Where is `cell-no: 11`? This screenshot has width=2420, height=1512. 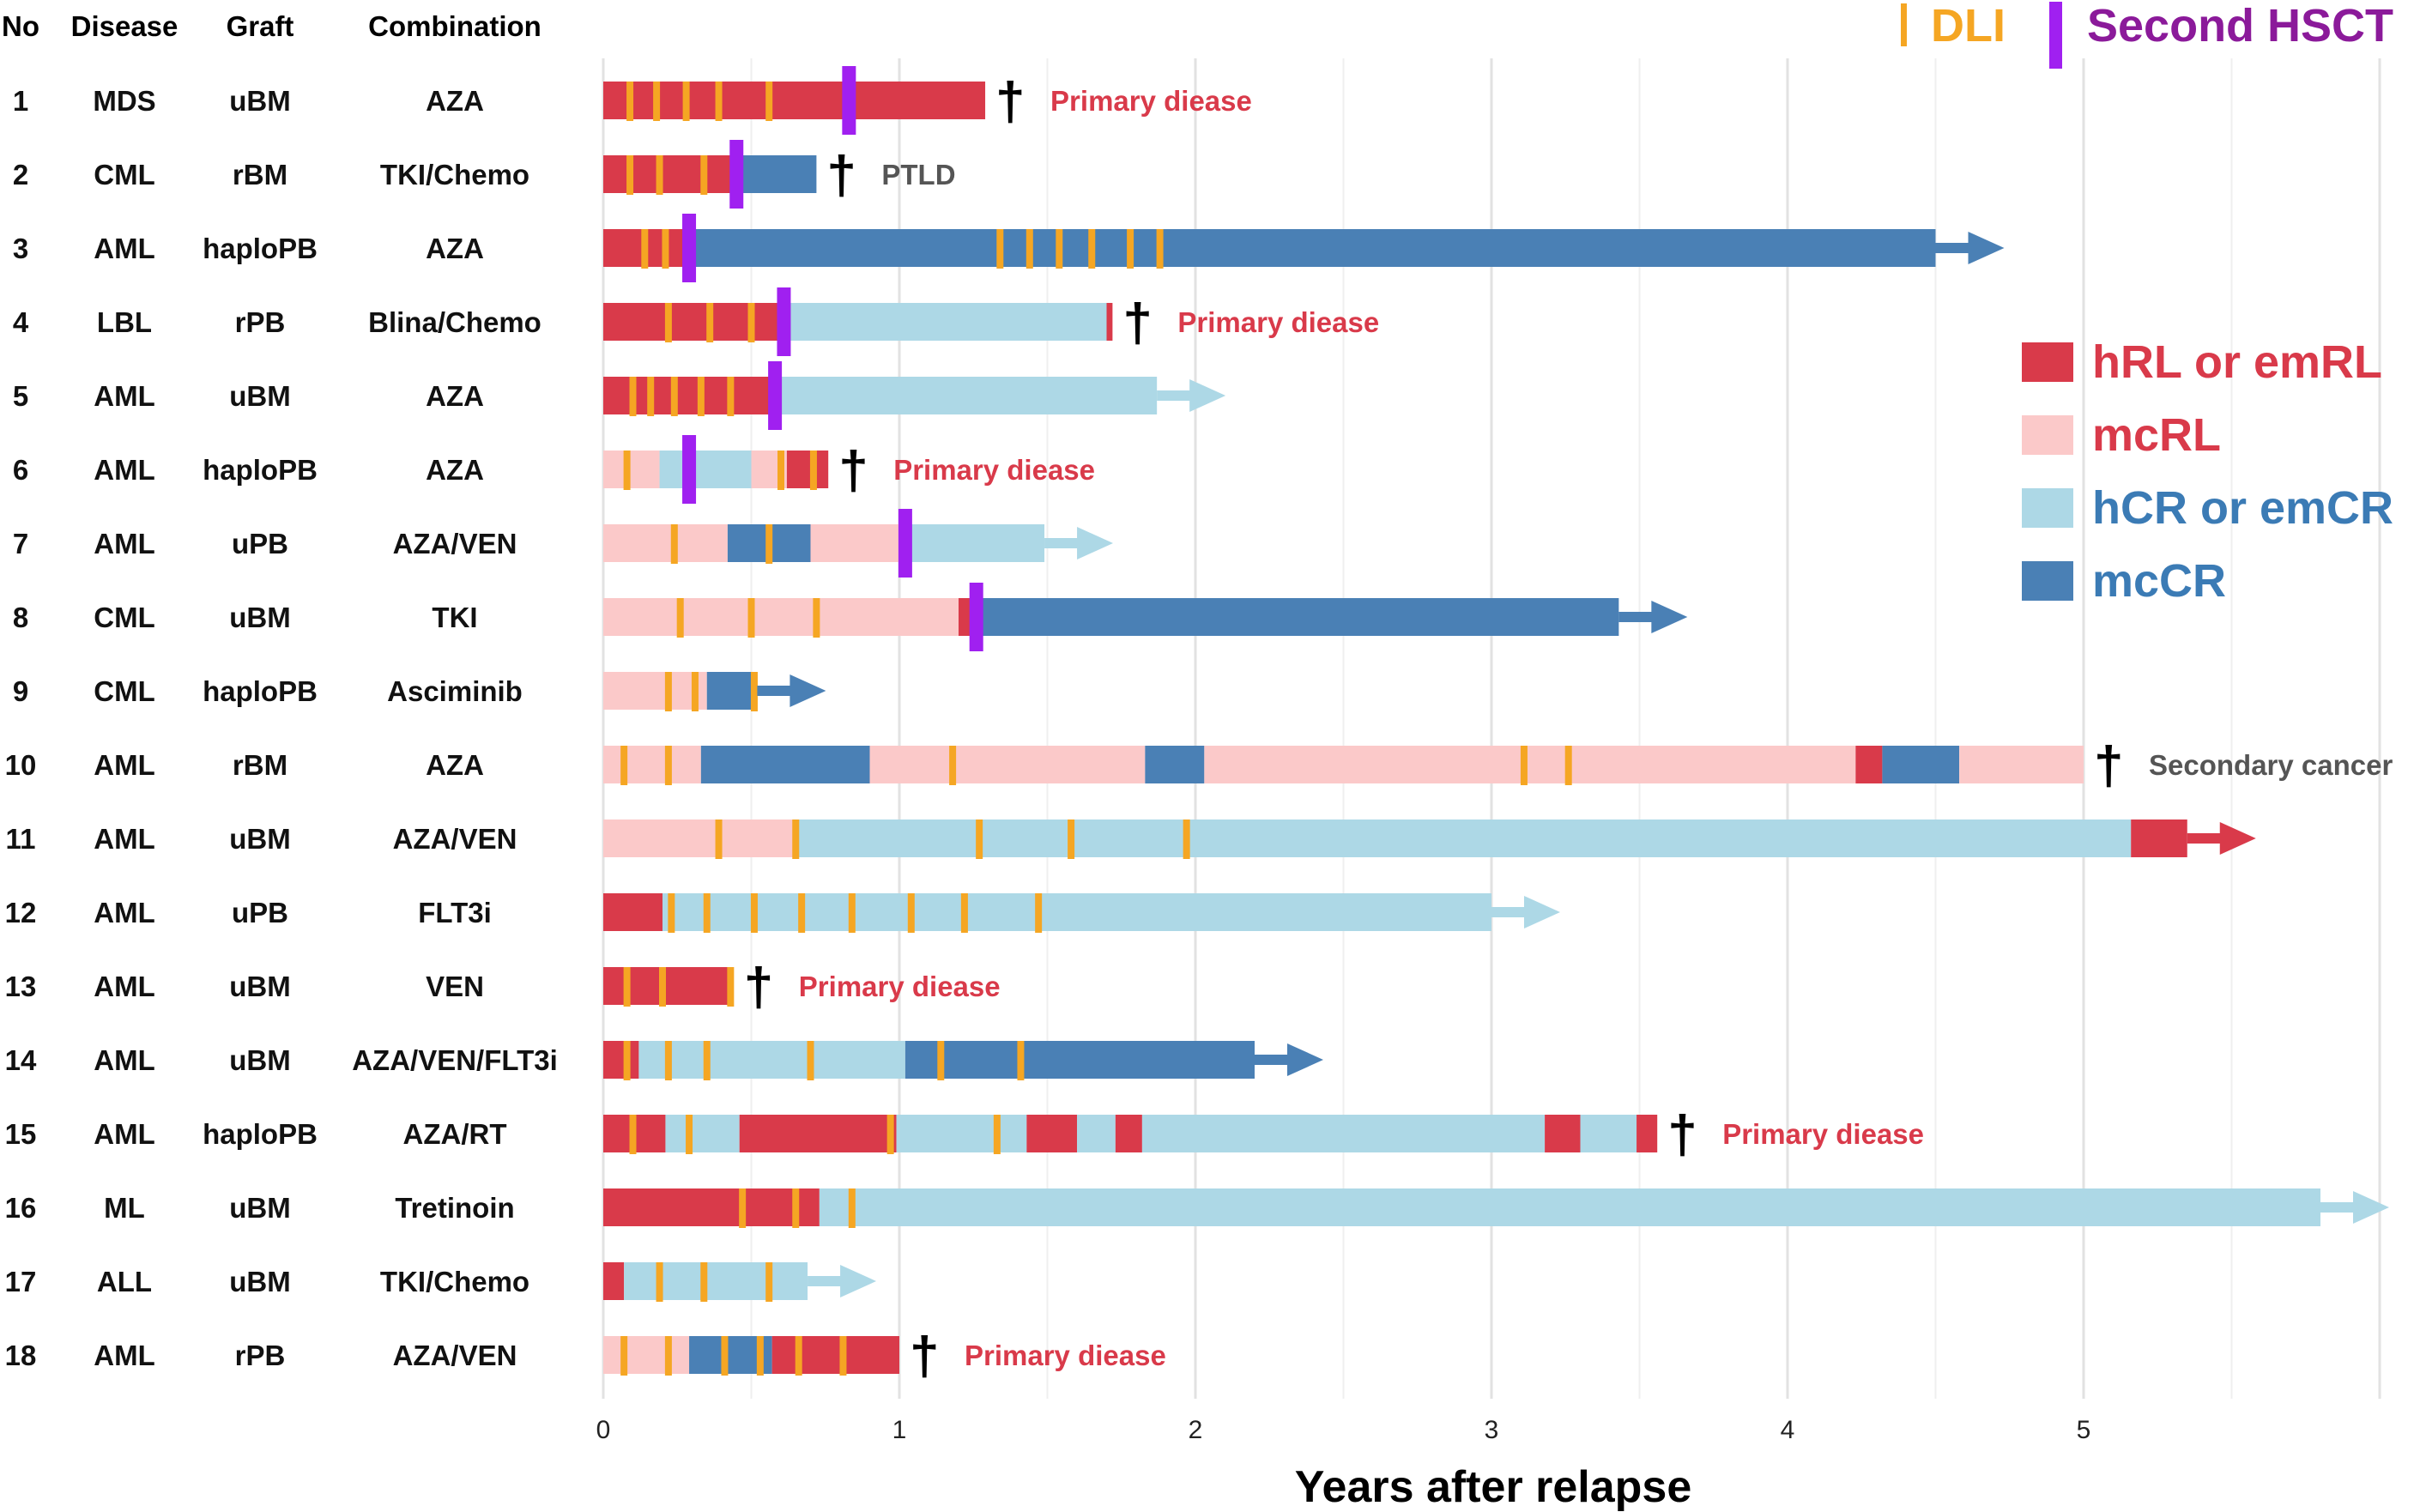 cell-no: 11 is located at coordinates (21, 839).